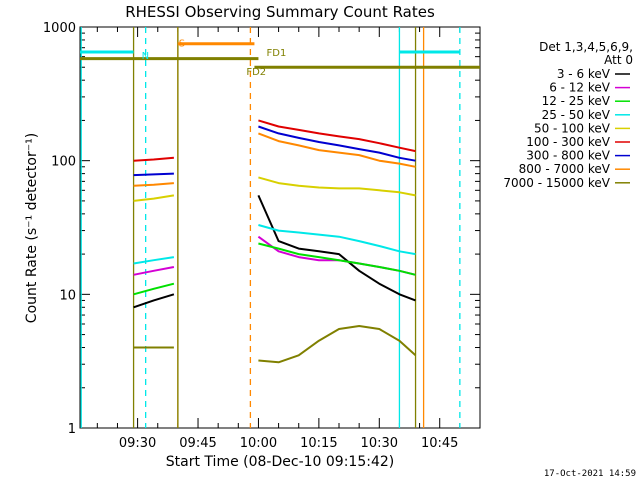 This screenshot has height=480, width=640. I want to click on y-tick-label: 1, so click(72, 429).